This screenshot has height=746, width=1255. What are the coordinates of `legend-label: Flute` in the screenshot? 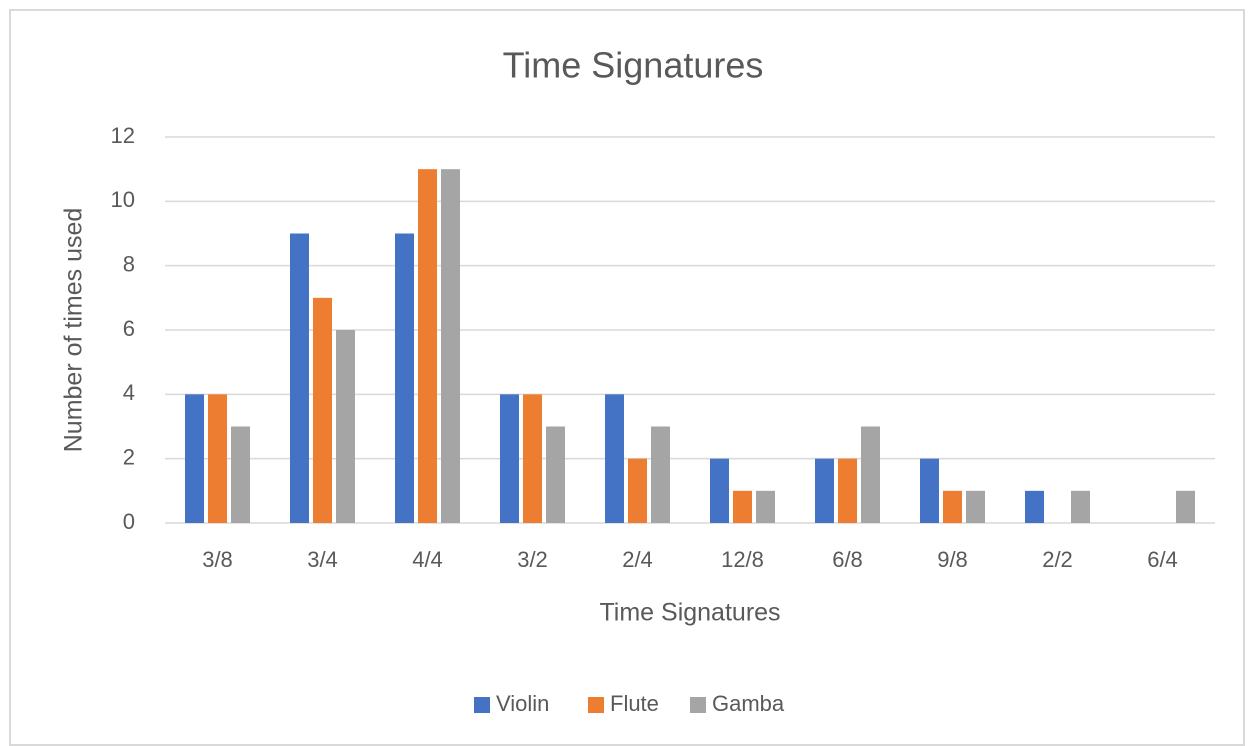 It's located at (634, 703).